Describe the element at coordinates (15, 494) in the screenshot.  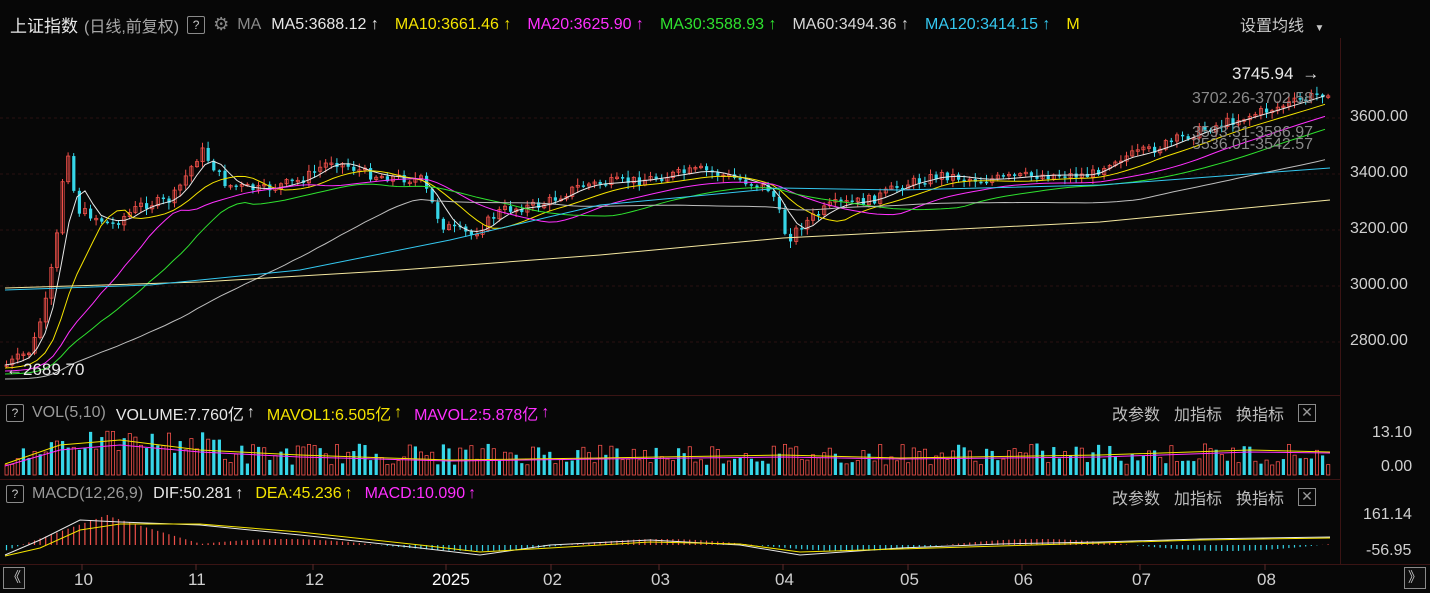
I see `macd-help-button: ?` at that location.